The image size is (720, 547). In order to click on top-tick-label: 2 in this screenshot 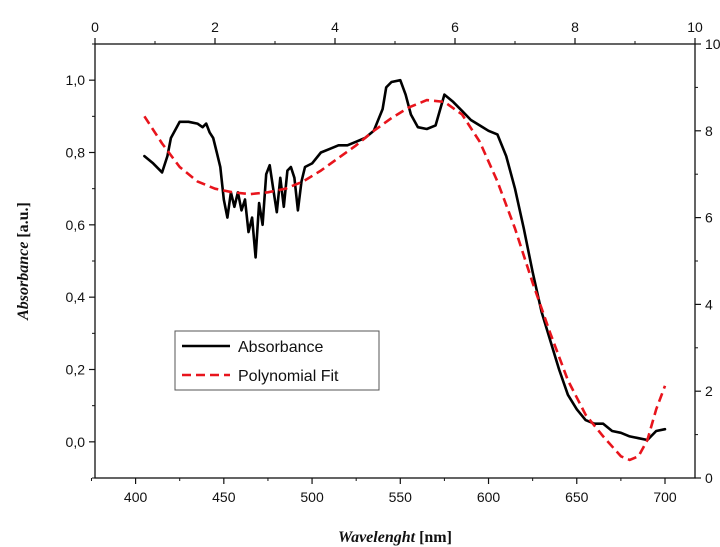, I will do `click(215, 27)`.